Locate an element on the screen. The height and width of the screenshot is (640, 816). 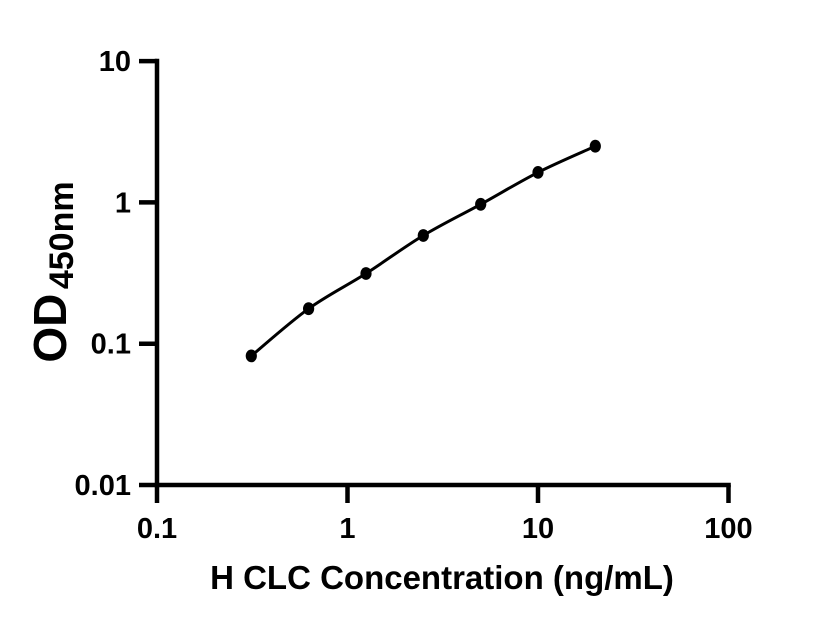
y-axis-title-main: OD is located at coordinates (50, 328).